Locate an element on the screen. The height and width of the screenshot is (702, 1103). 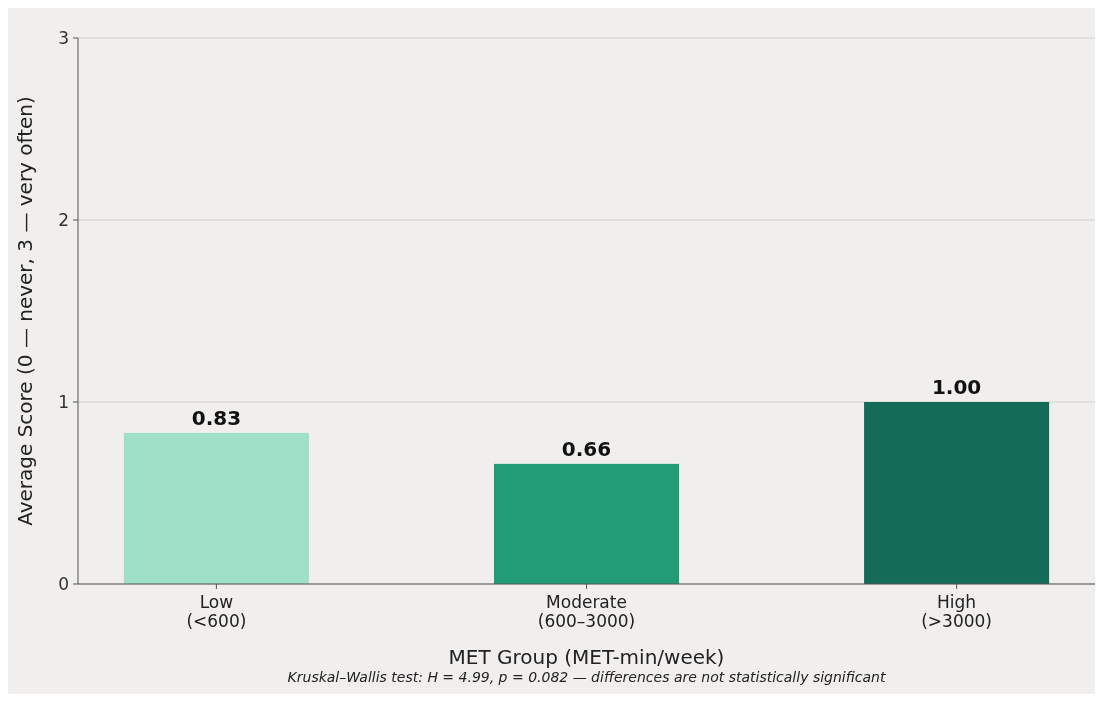
data-label: 1.00 is located at coordinates (956, 387).